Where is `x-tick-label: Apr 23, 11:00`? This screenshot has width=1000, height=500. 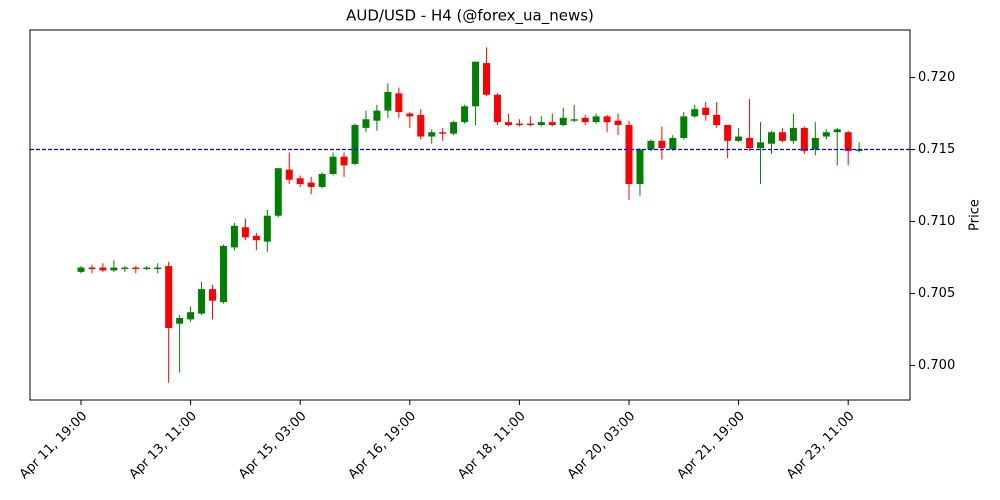 x-tick-label: Apr 23, 11:00 is located at coordinates (820, 445).